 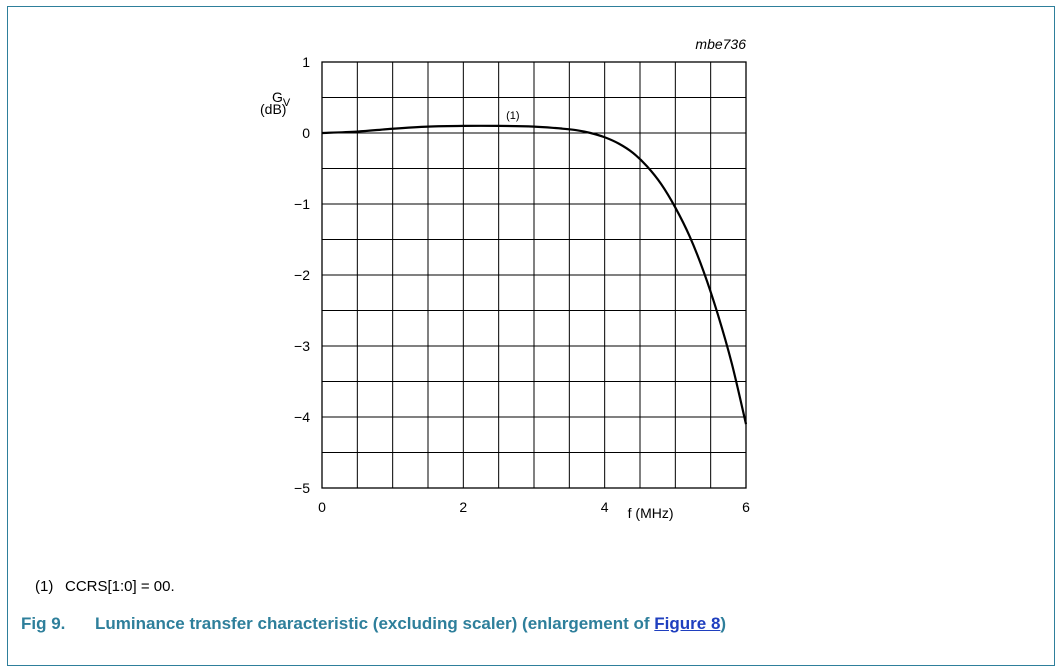 What do you see at coordinates (651, 513) in the screenshot?
I see `x-axis-label: f (MHz)` at bounding box center [651, 513].